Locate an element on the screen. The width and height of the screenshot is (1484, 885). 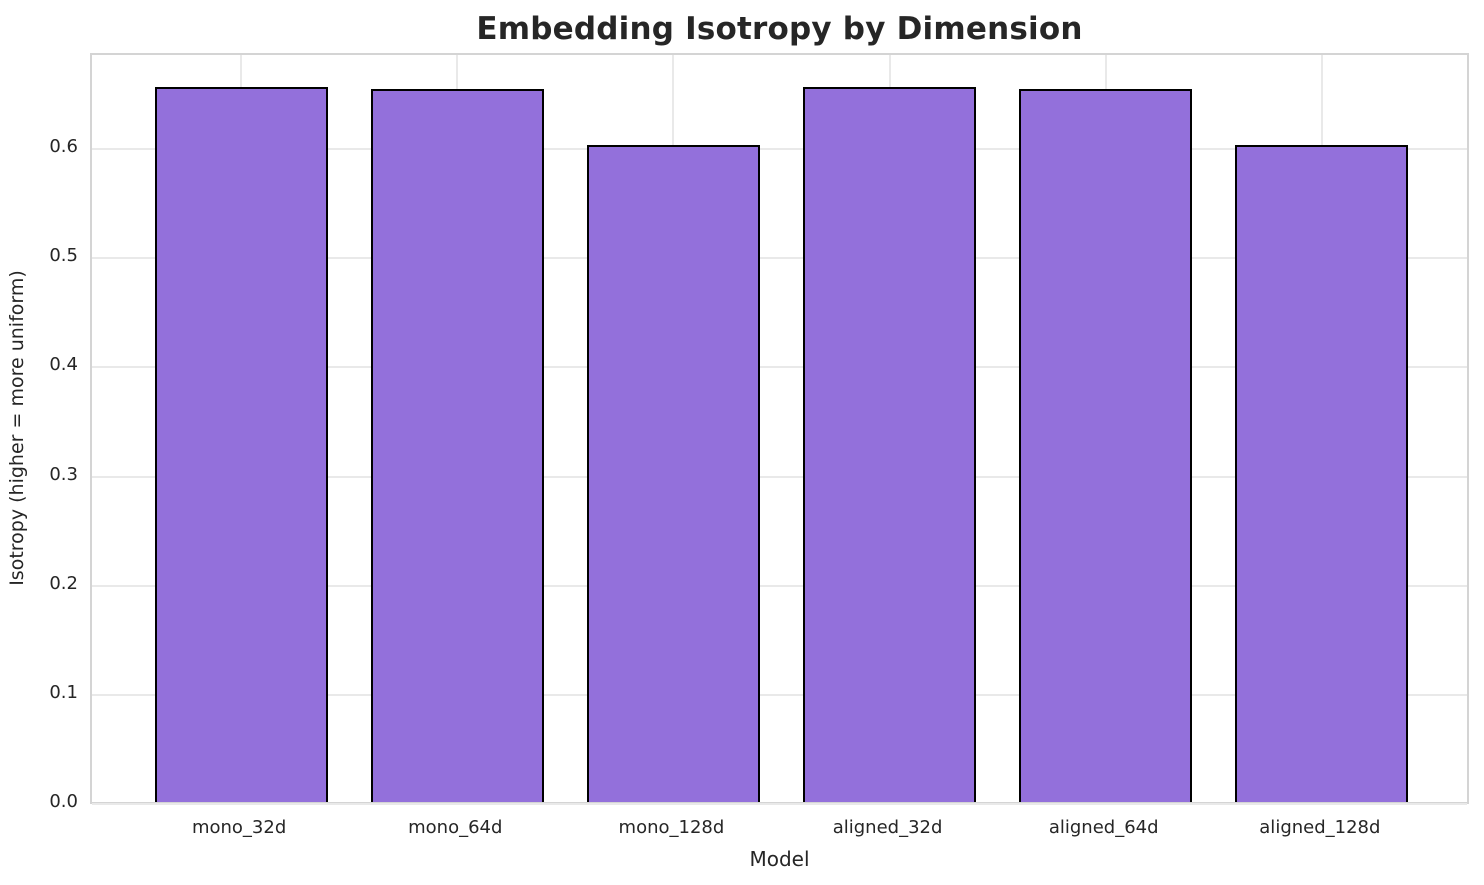
x-tick-label: mono_32d is located at coordinates (239, 827).